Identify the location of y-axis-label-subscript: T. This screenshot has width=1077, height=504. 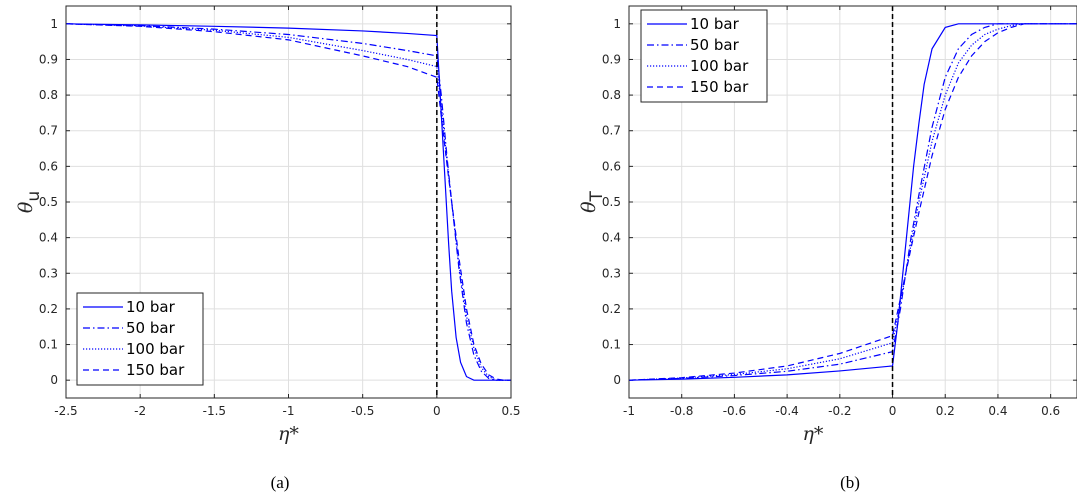
(597, 196).